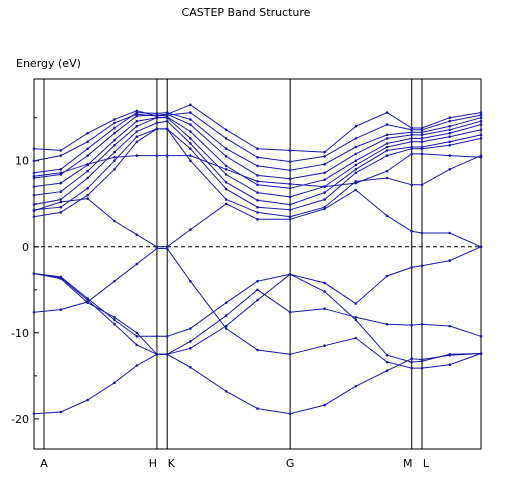  What do you see at coordinates (25, 247) in the screenshot?
I see `y-tick-label: 0` at bounding box center [25, 247].